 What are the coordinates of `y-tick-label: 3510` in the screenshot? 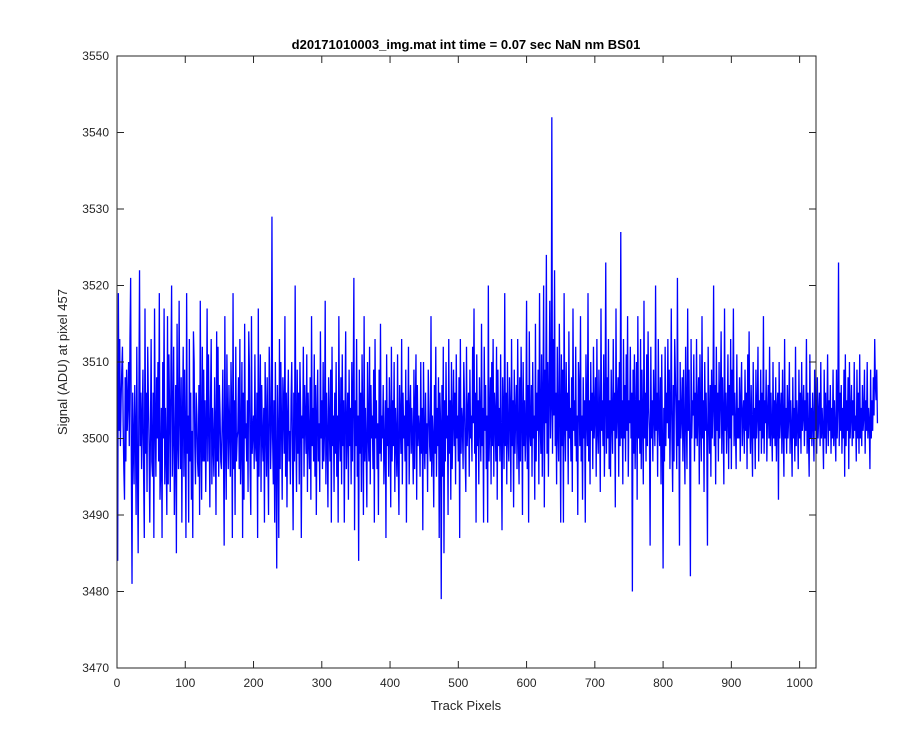 It's located at (95, 362).